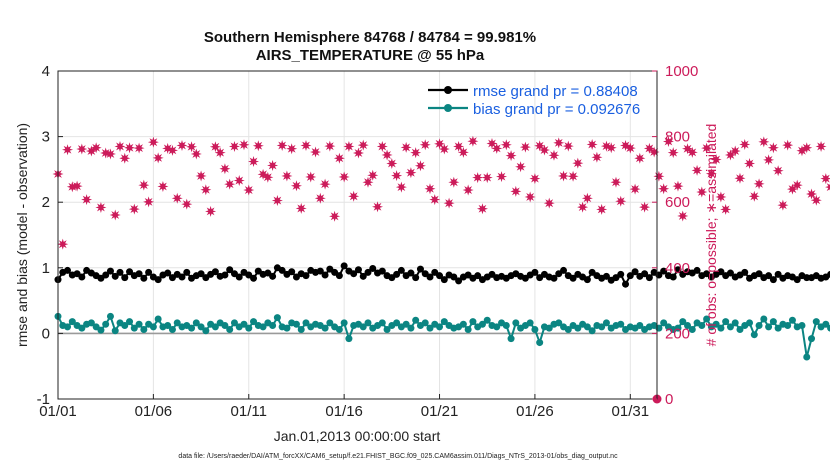  I want to click on x-tick-label-1: 01/06, so click(154, 411).